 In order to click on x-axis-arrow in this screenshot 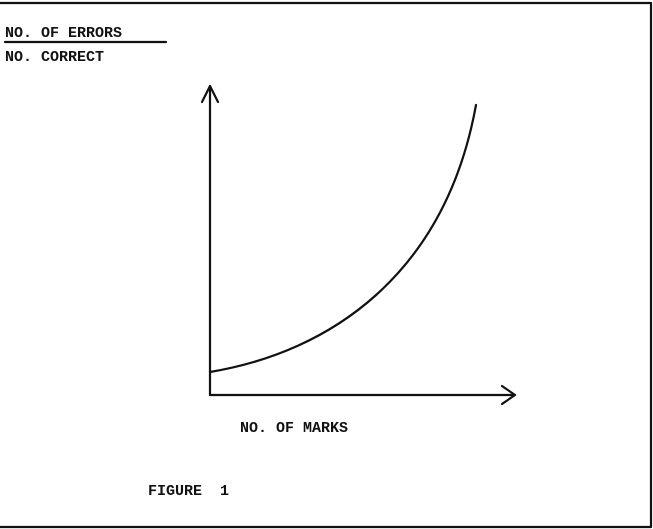, I will do `click(508, 395)`.